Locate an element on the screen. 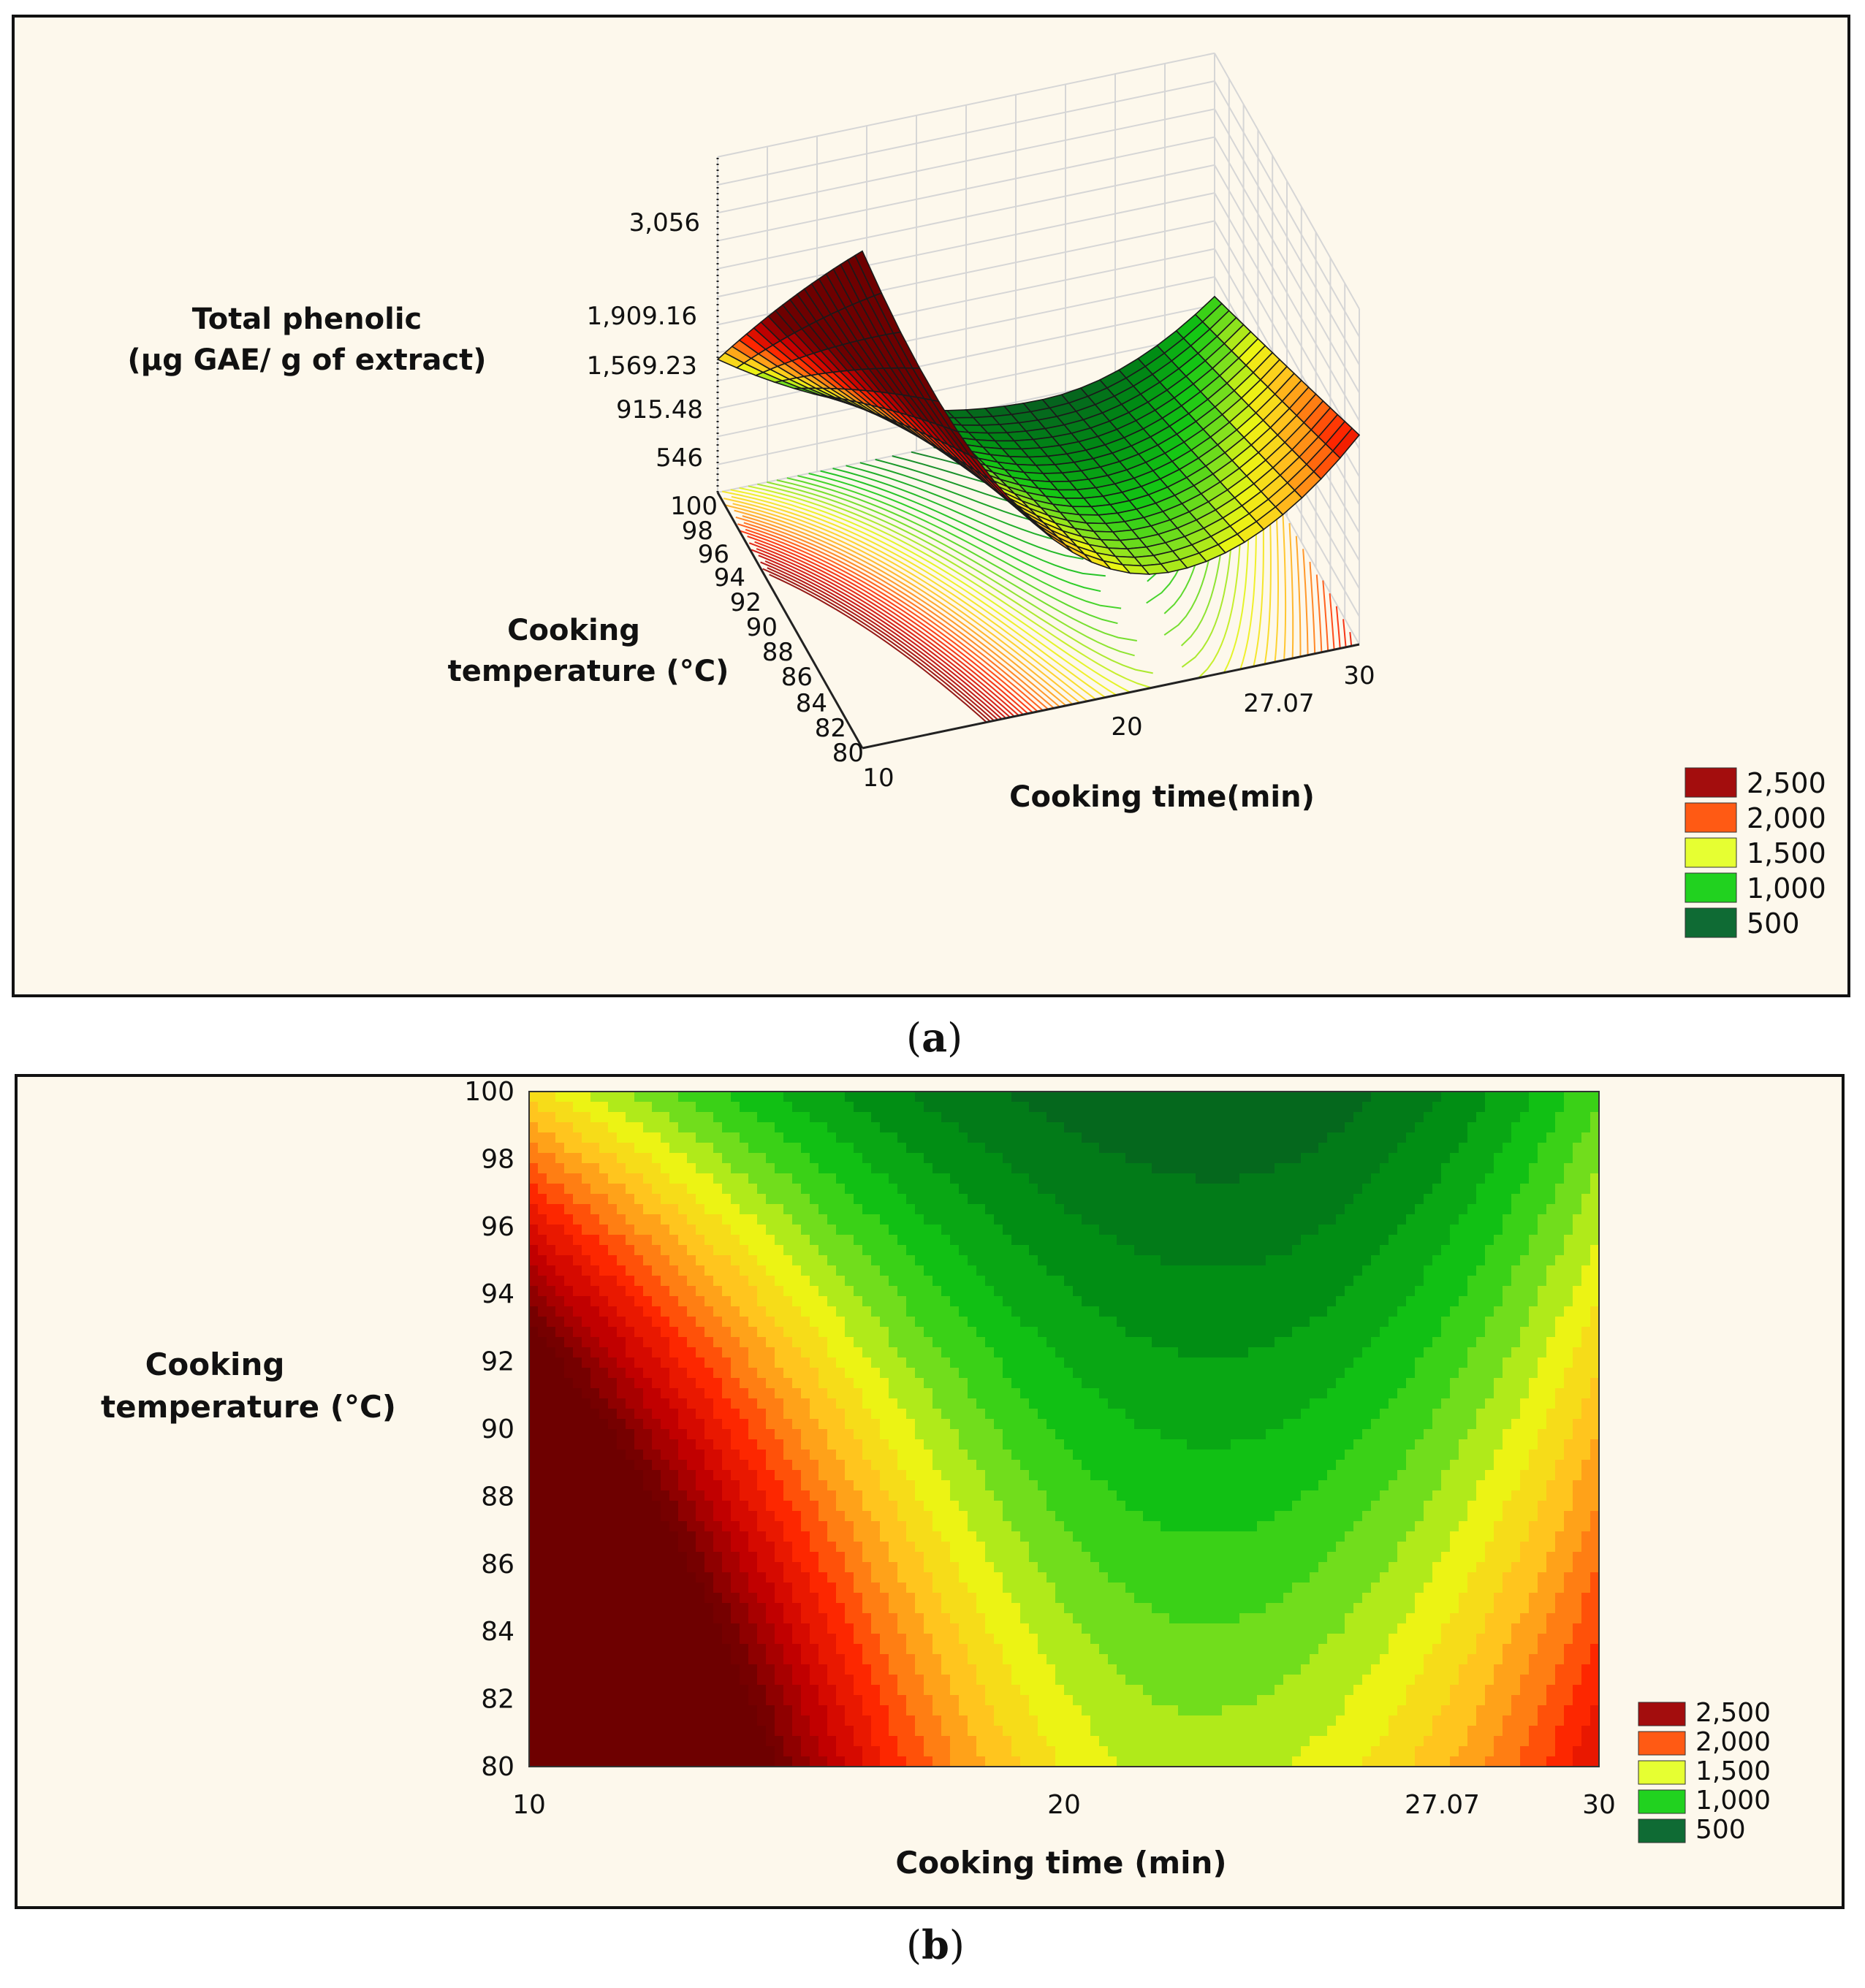  grid-line is located at coordinates (966, 161).